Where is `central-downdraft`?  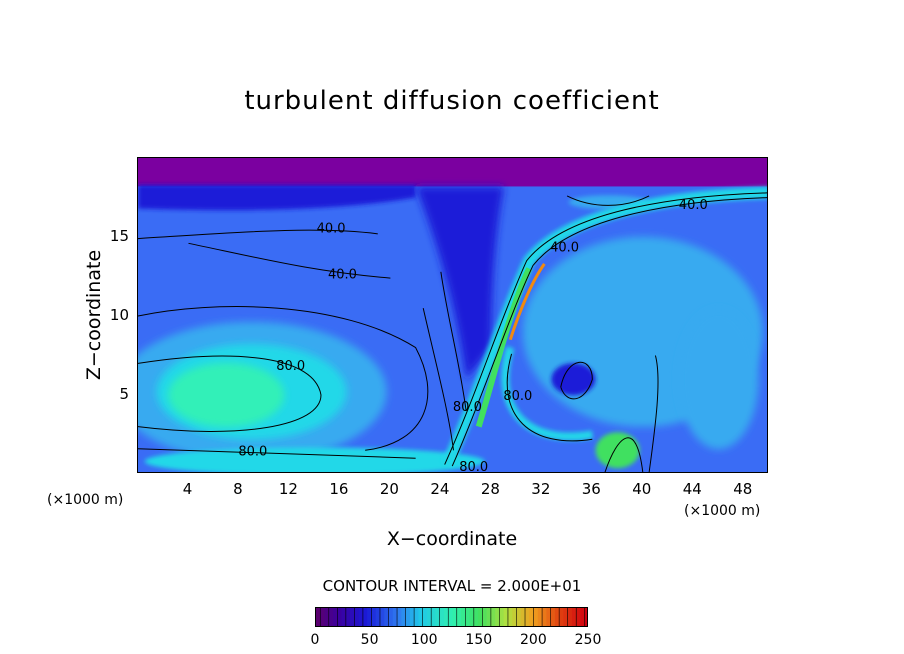
central-downdraft is located at coordinates (459, 283).